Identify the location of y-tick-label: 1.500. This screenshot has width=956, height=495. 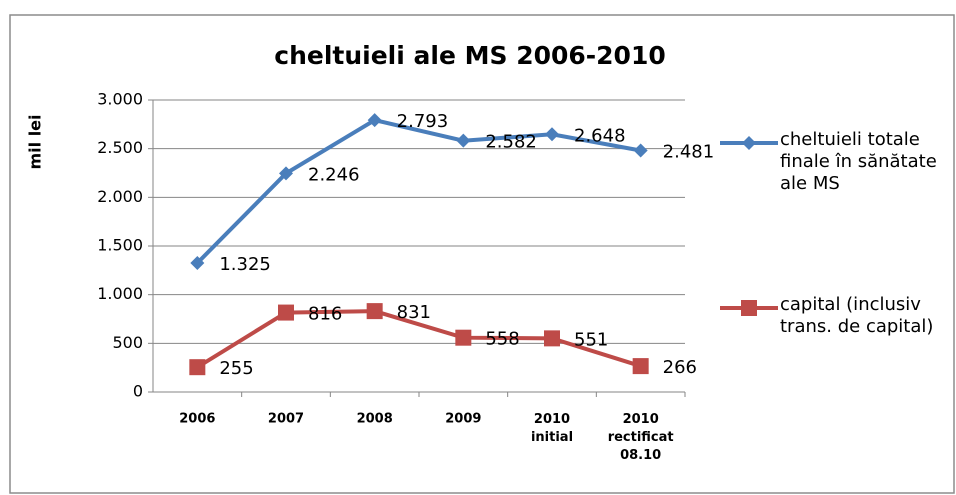
(120, 245).